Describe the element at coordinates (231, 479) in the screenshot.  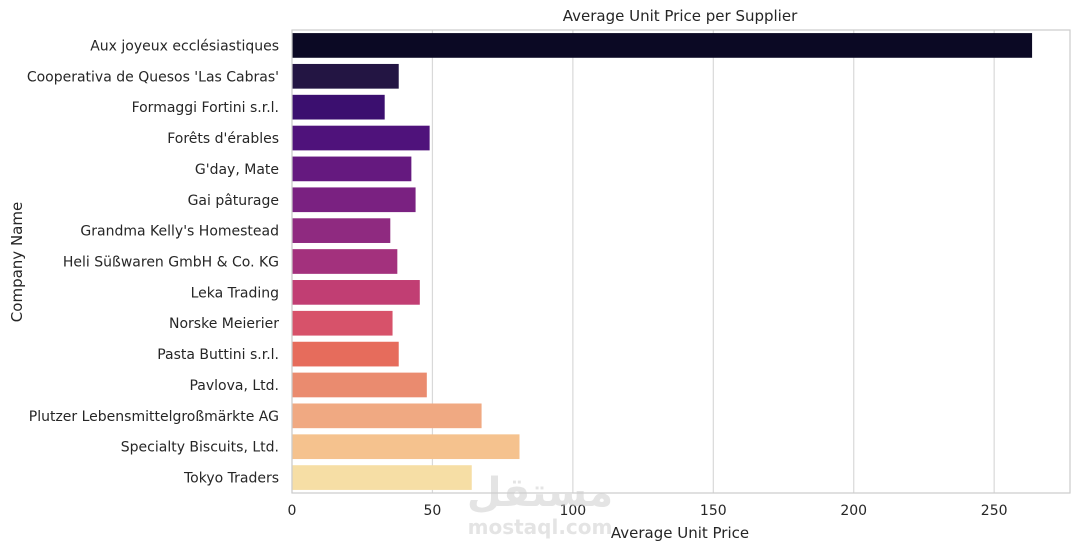
I see `y-tick-label: Tokyo Traders` at that location.